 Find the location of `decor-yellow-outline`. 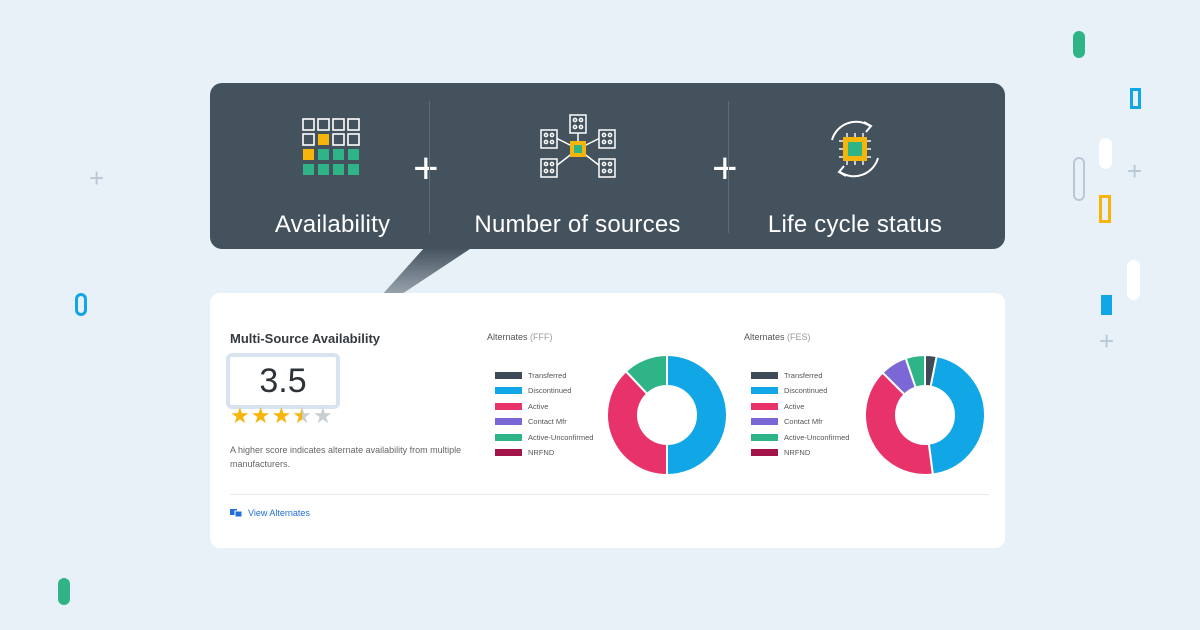

decor-yellow-outline is located at coordinates (1105, 209).